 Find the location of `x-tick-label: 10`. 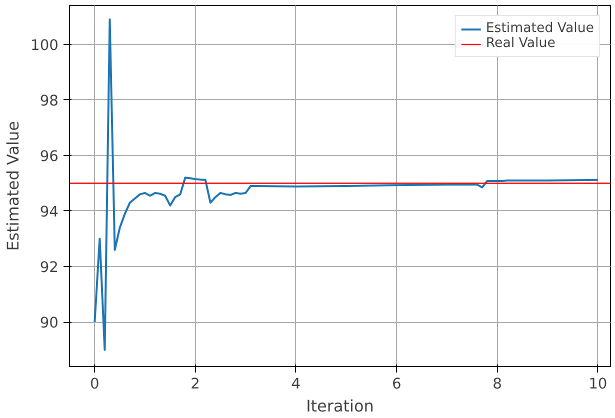

x-tick-label: 10 is located at coordinates (598, 384).